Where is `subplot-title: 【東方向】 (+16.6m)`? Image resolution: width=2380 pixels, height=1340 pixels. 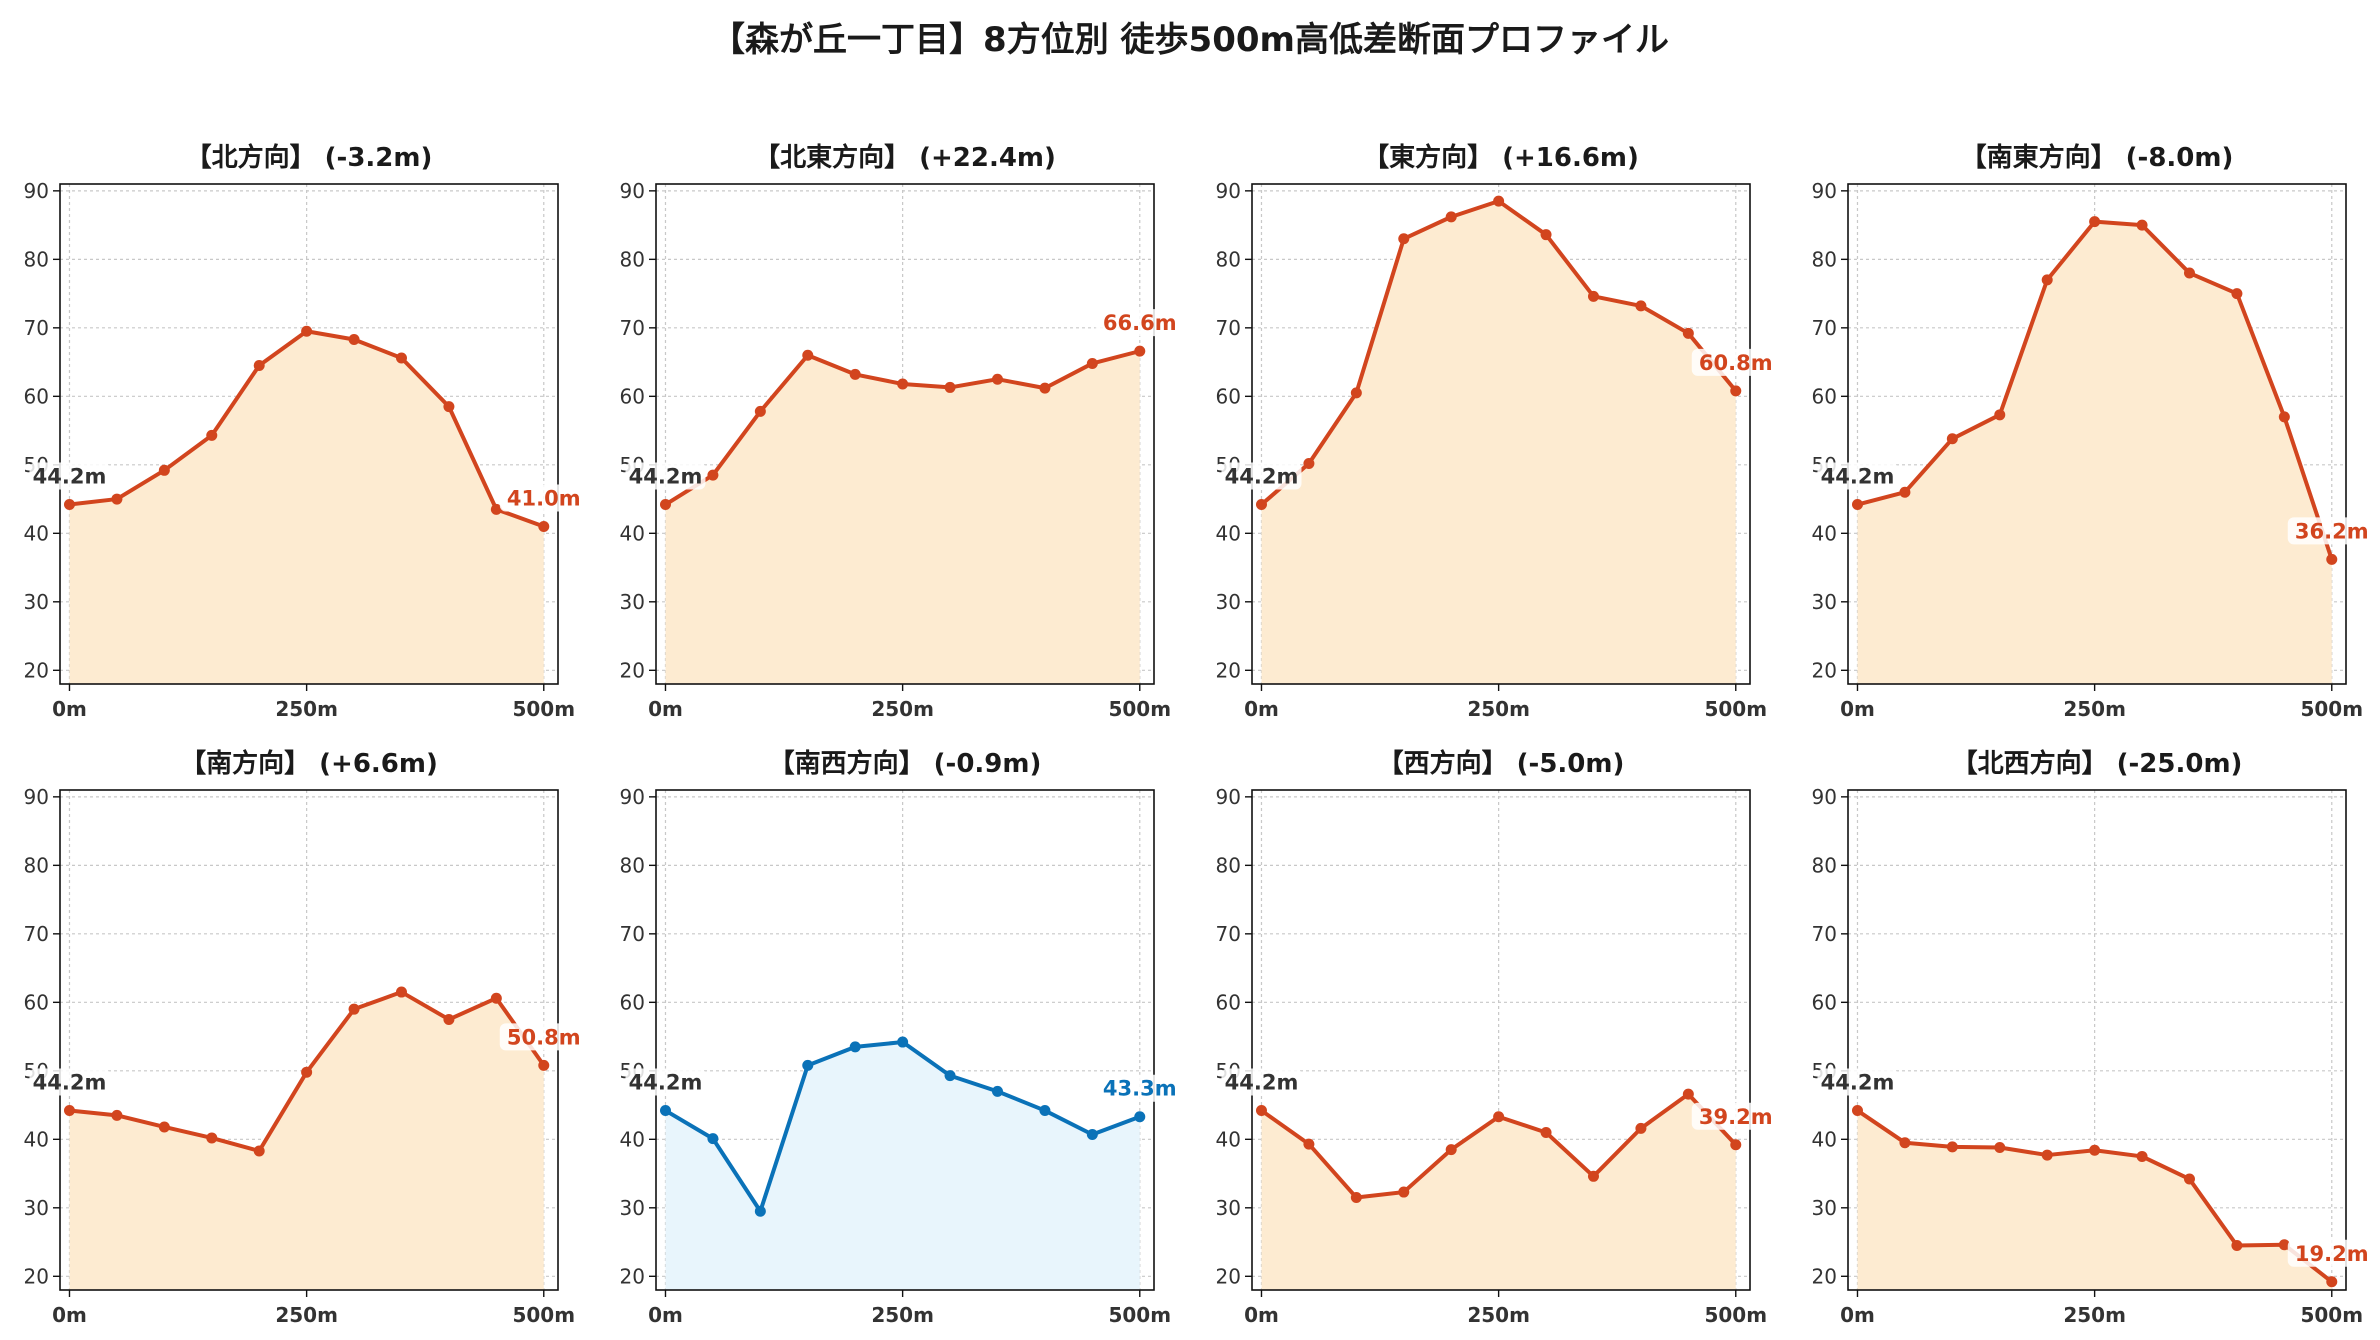 subplot-title: 【東方向】 (+16.6m) is located at coordinates (1501, 157).